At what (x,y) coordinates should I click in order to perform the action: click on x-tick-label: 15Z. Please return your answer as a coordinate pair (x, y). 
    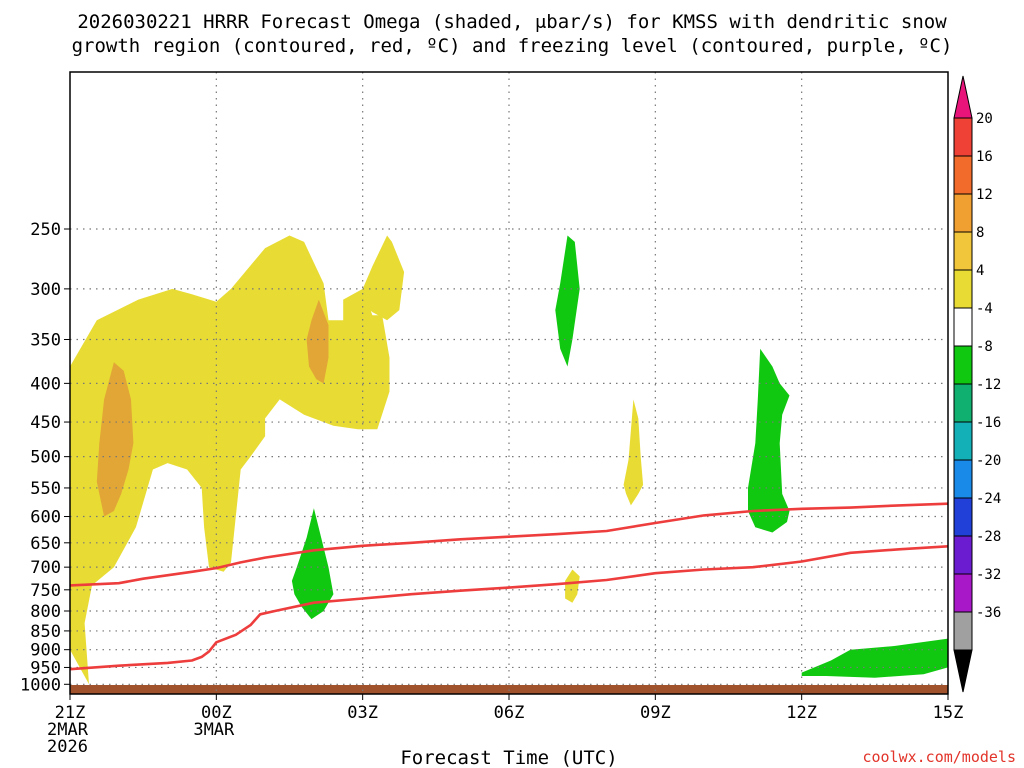
    Looking at the image, I should click on (948, 713).